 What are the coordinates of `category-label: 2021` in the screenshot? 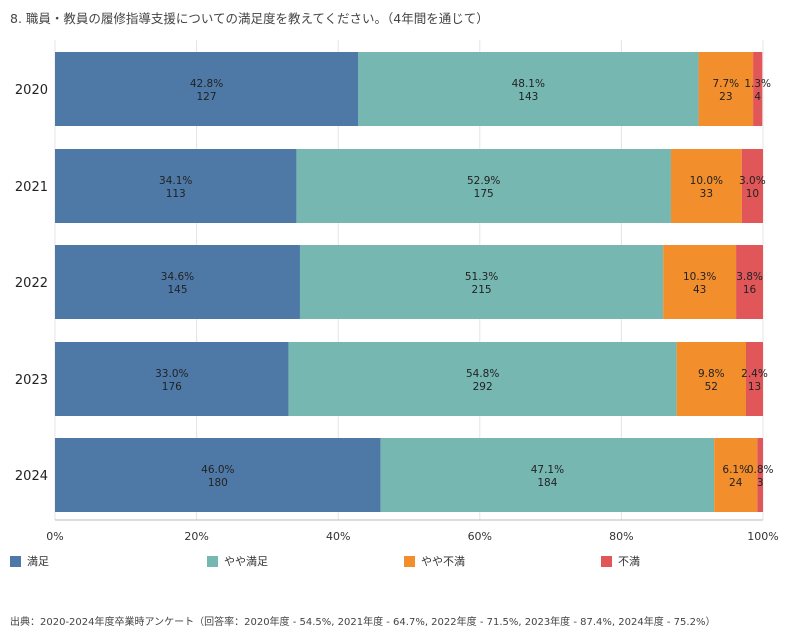 It's located at (31, 187).